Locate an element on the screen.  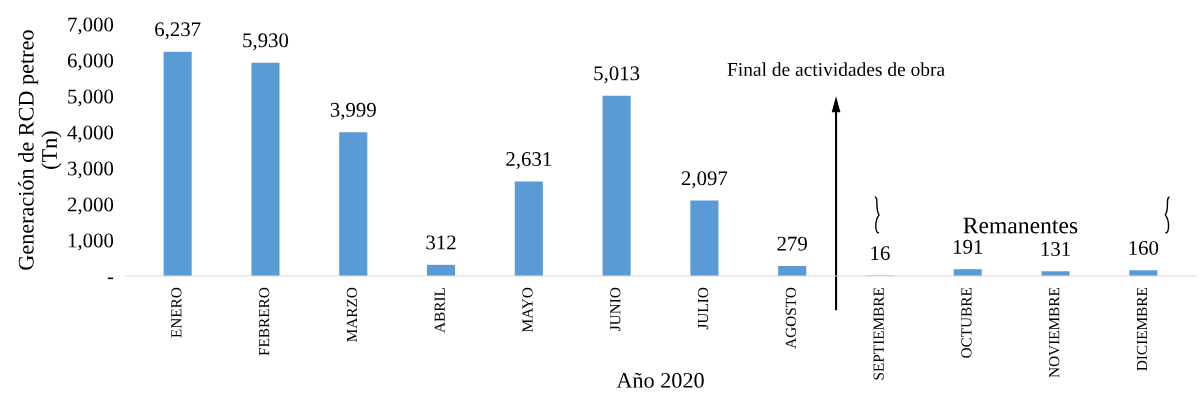
x-tick-label: MARZO is located at coordinates (352, 314).